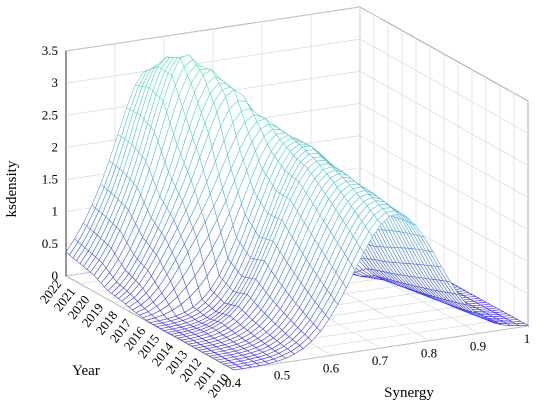  Describe the element at coordinates (55, 211) in the screenshot. I see `z-tick-label: 1` at that location.